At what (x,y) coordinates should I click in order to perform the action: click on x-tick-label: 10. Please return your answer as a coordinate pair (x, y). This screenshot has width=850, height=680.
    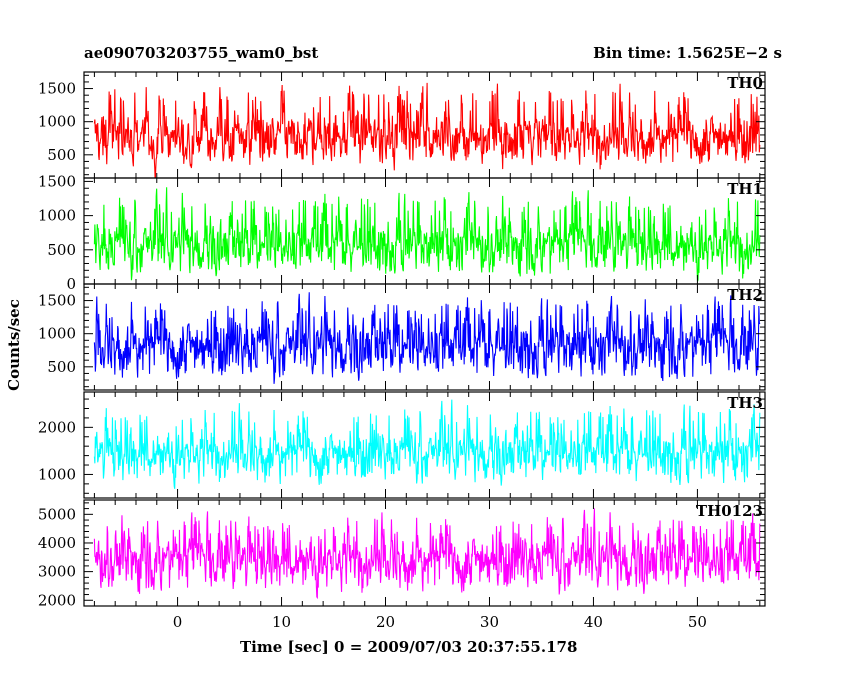
    Looking at the image, I should click on (281, 622).